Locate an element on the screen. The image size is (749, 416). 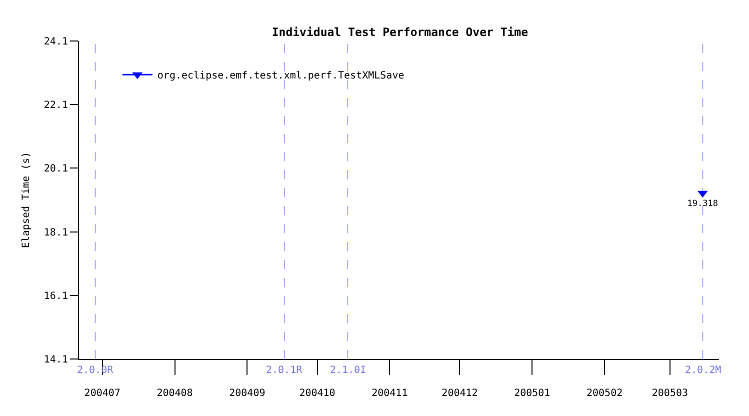
chart-title: Individual Test Performance Over Time is located at coordinates (400, 32).